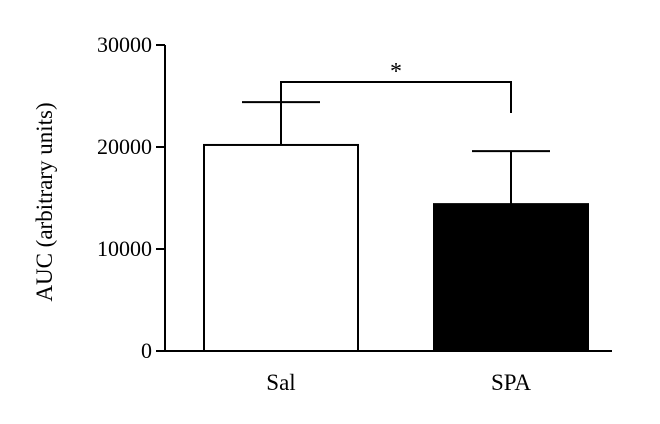 This screenshot has height=424, width=660. I want to click on significance-line, so click(396, 97).